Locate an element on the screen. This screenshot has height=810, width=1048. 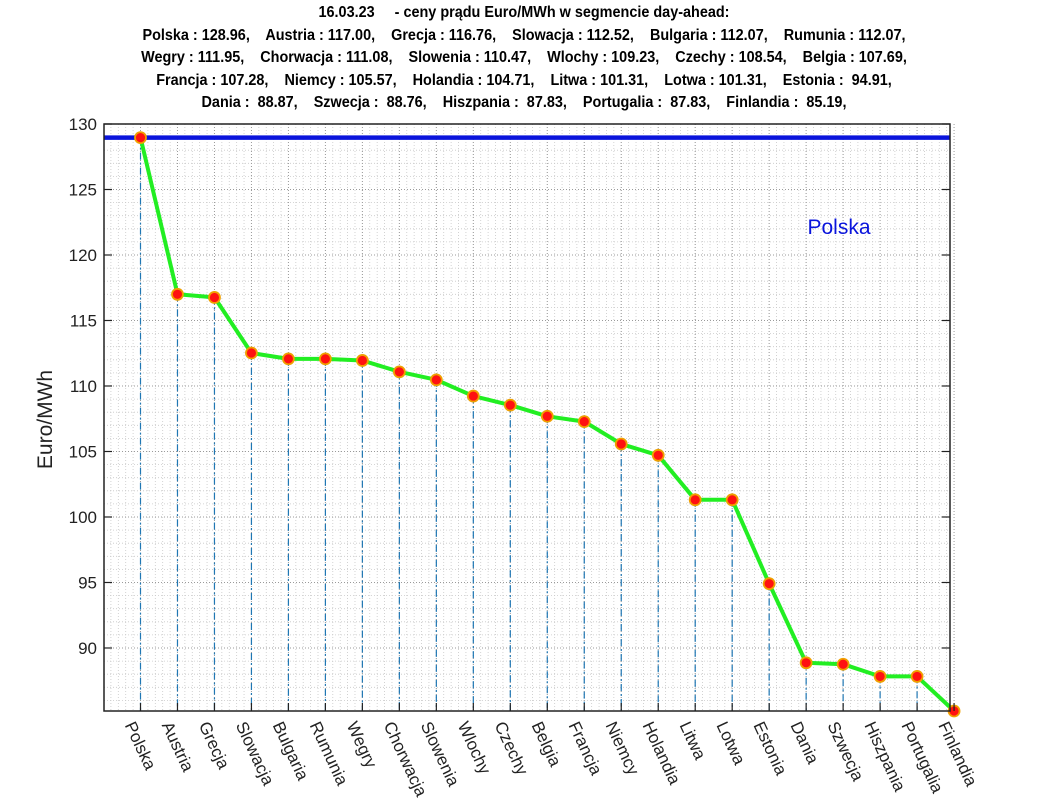
data-point-estonia is located at coordinates (769, 584).